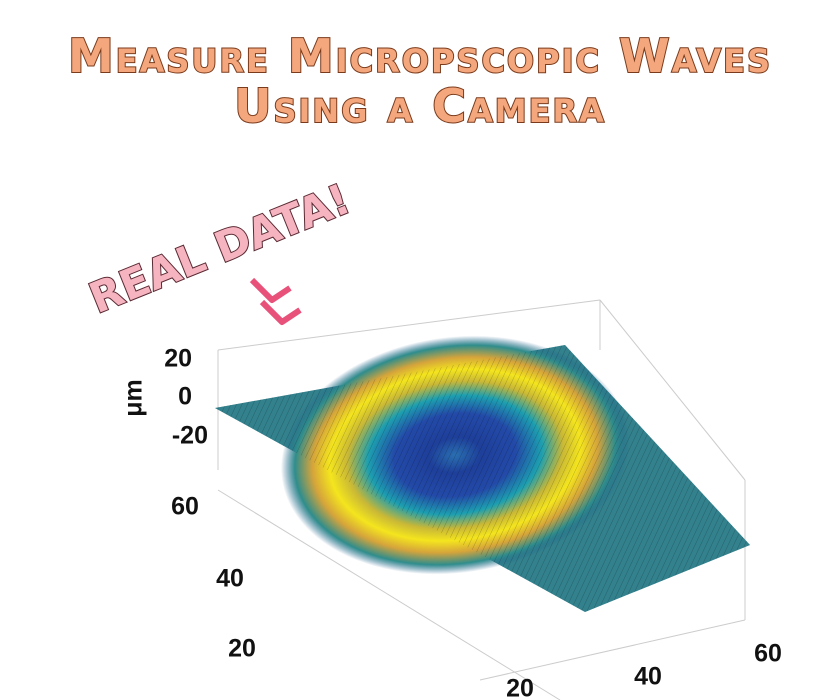 This screenshot has height=700, width=840. I want to click on z-tick-label: -20, so click(190, 436).